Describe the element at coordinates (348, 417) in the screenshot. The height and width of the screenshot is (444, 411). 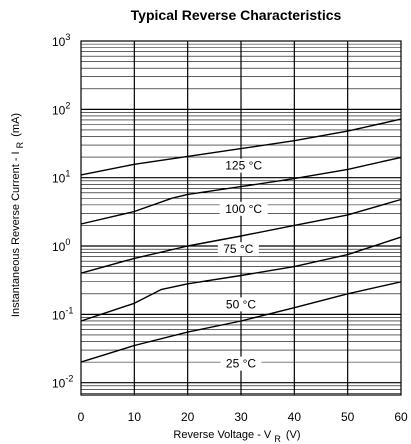
I see `x-tick-label: 50` at that location.